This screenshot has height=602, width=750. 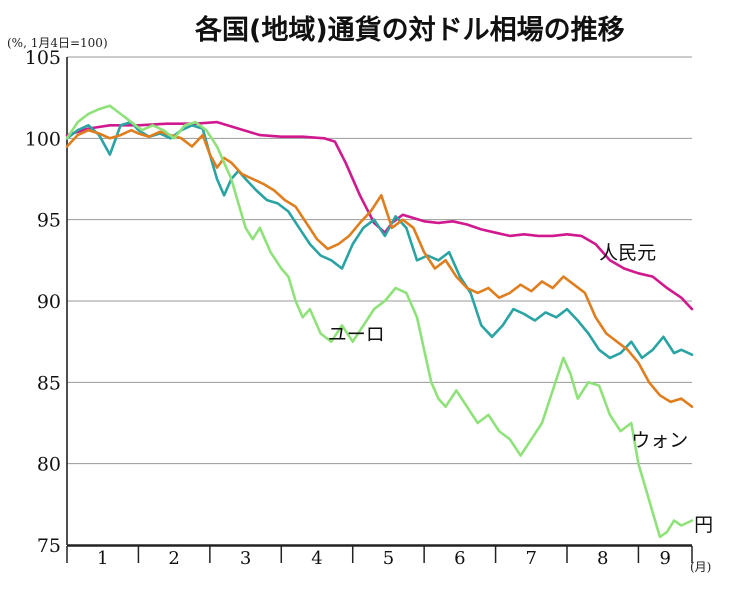 I want to click on x-tick-label: 9, so click(x=664, y=558).